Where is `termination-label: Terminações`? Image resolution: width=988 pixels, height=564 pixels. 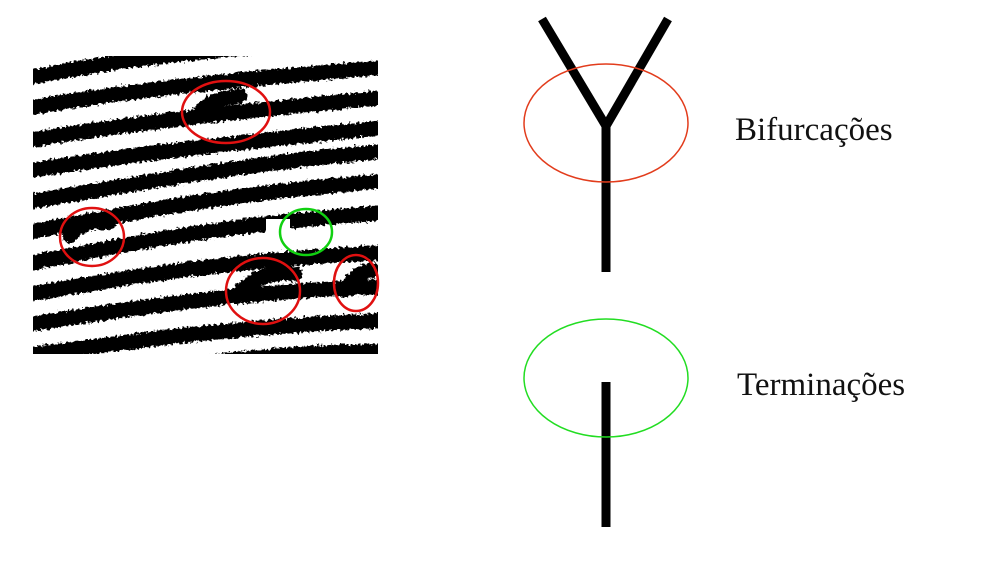
termination-label: Terminações is located at coordinates (821, 385).